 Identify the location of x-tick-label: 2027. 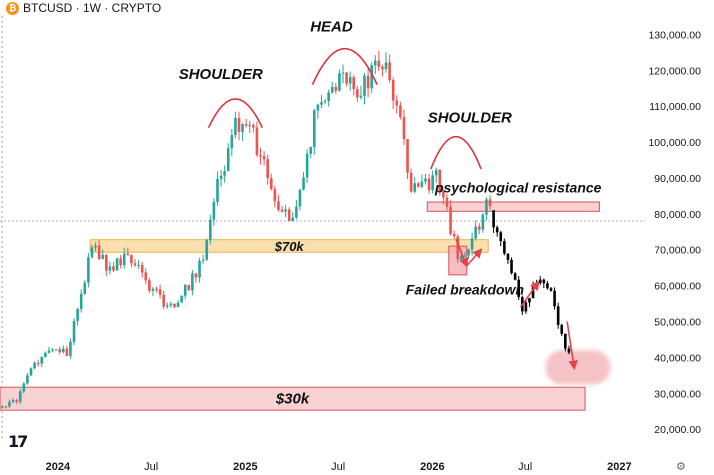
(619, 467).